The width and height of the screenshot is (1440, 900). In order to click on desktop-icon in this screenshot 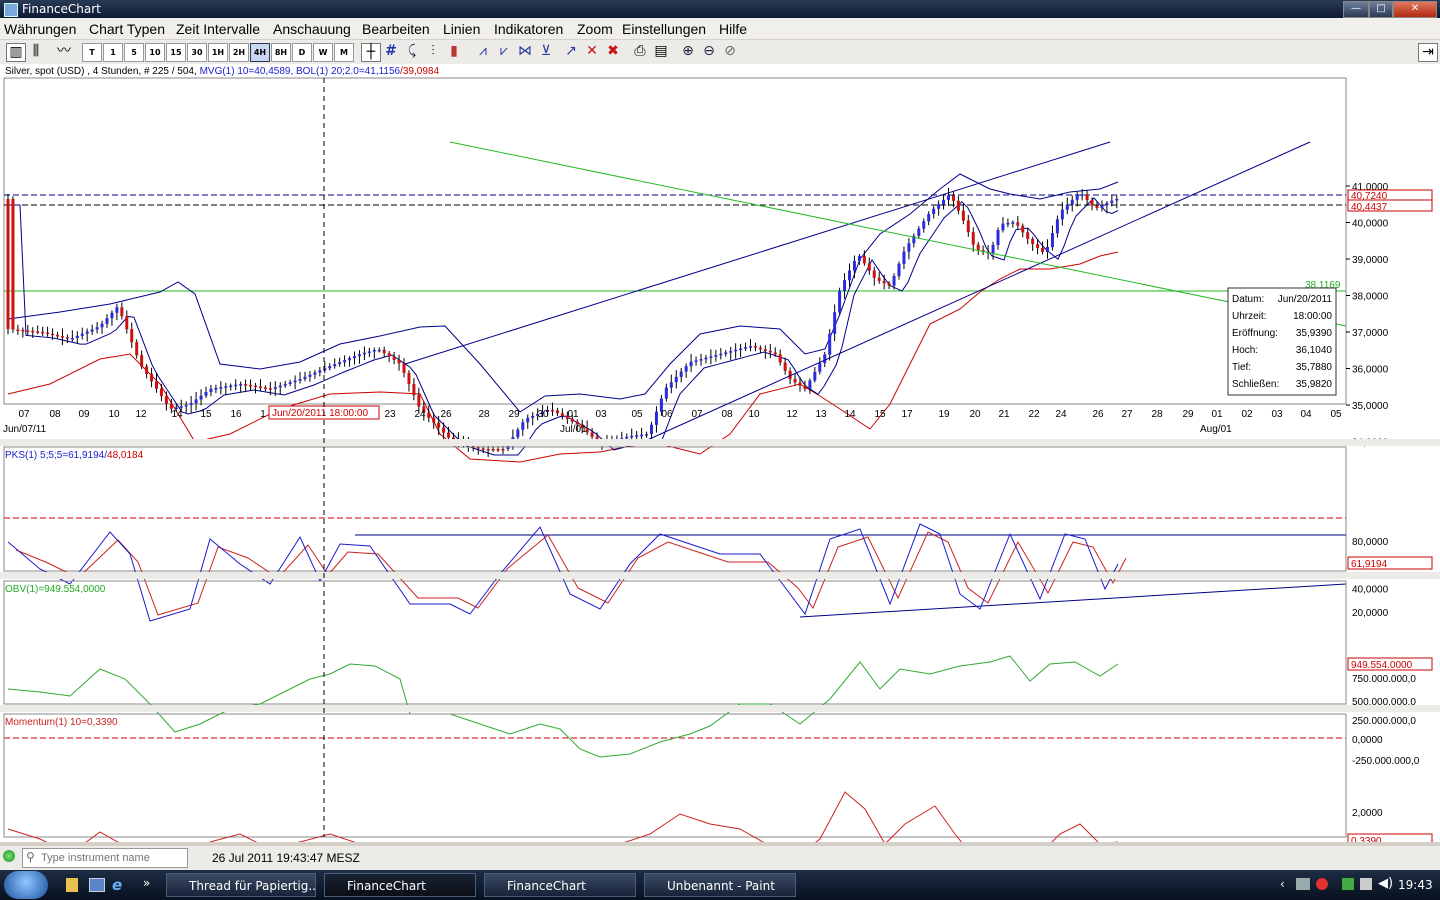, I will do `click(97, 885)`.